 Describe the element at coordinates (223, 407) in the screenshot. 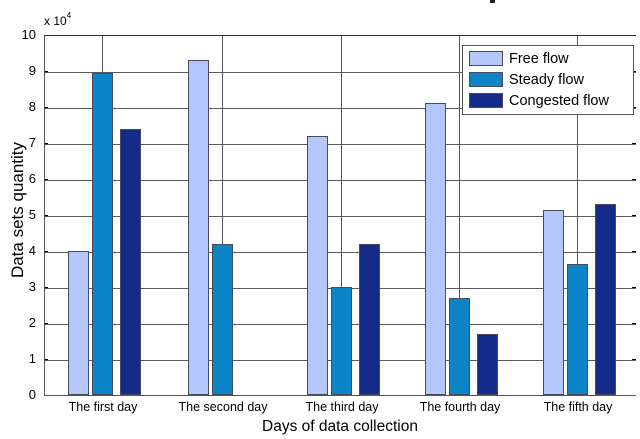

I see `x-tick-label: The second day` at that location.